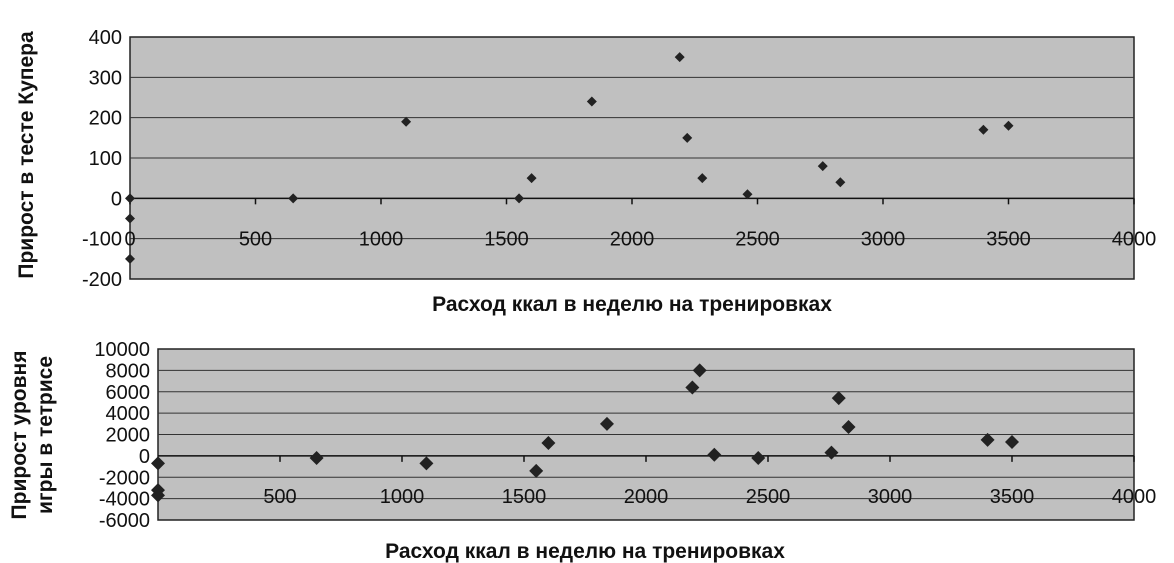 The height and width of the screenshot is (563, 1174). Describe the element at coordinates (124, 478) in the screenshot. I see `y-tick-label: -2000` at that location.